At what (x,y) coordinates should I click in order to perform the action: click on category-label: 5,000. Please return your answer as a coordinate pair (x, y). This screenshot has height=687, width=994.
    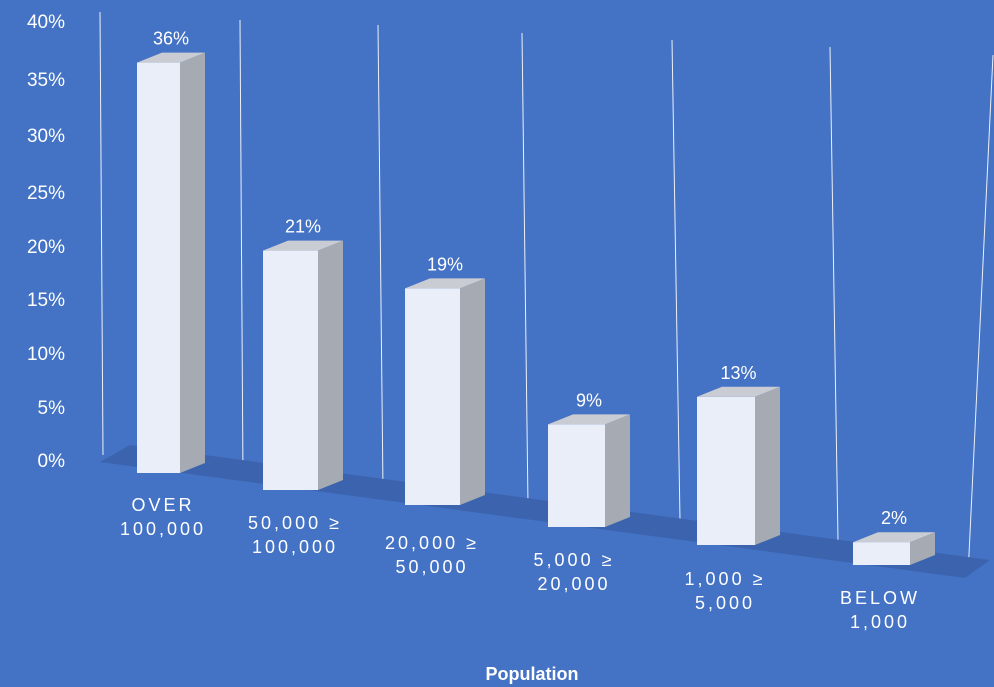
    Looking at the image, I should click on (725, 603).